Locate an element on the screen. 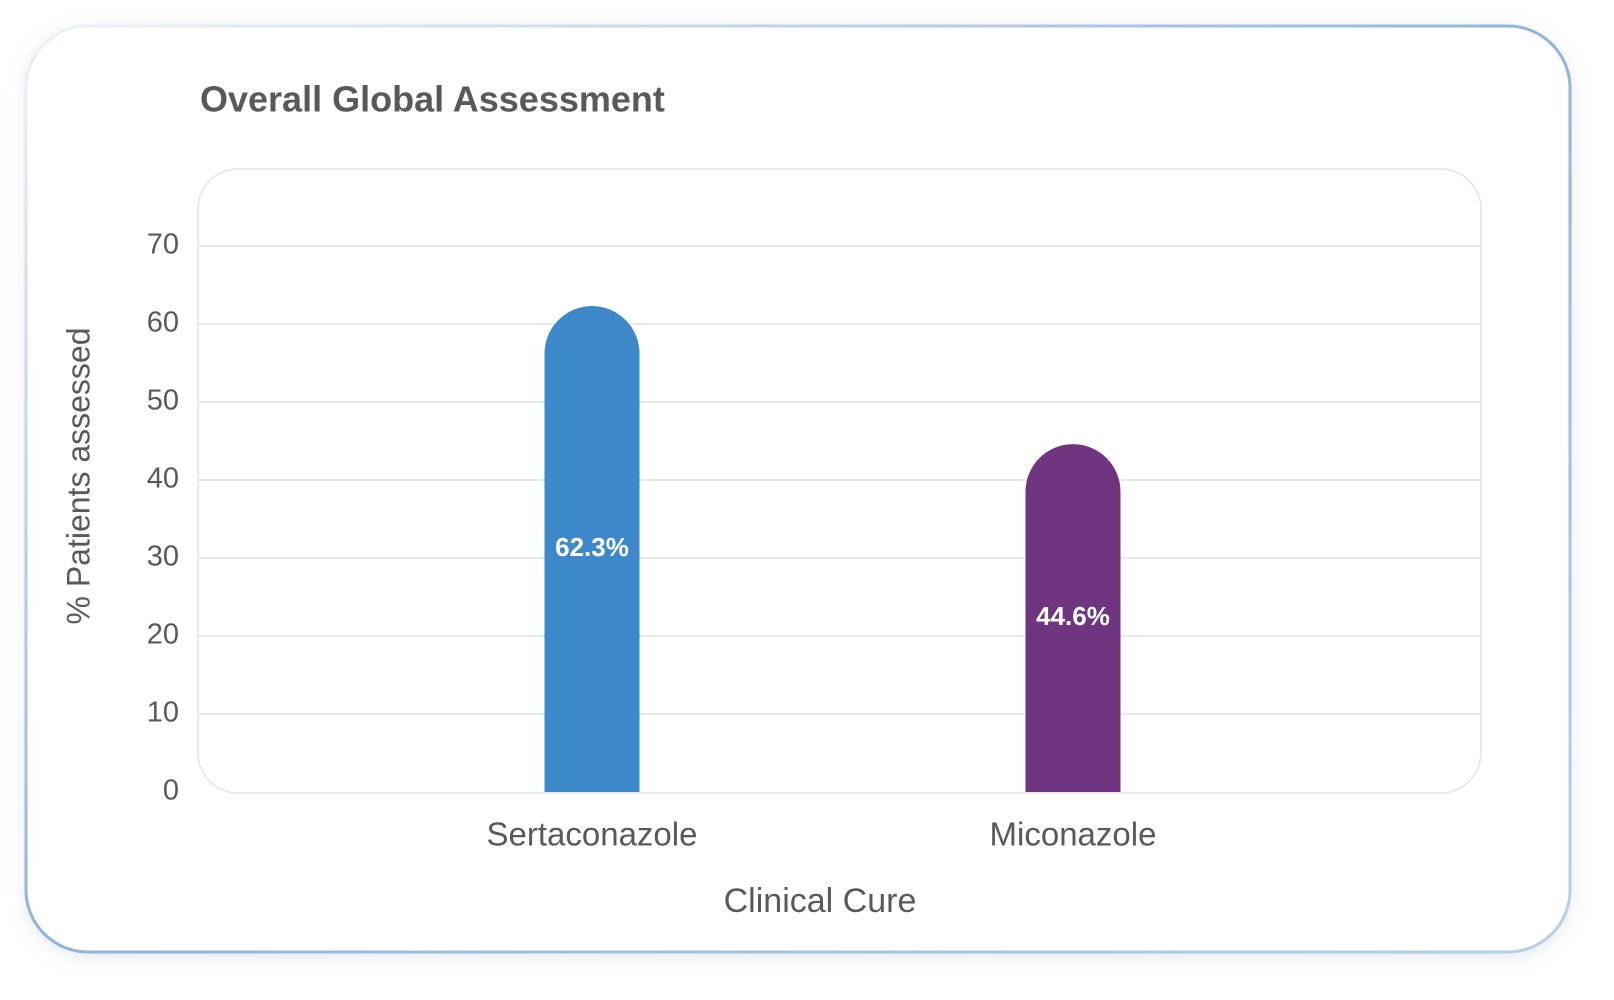 The image size is (1614, 1000). chart-title: Overall Global Assessment is located at coordinates (432, 99).